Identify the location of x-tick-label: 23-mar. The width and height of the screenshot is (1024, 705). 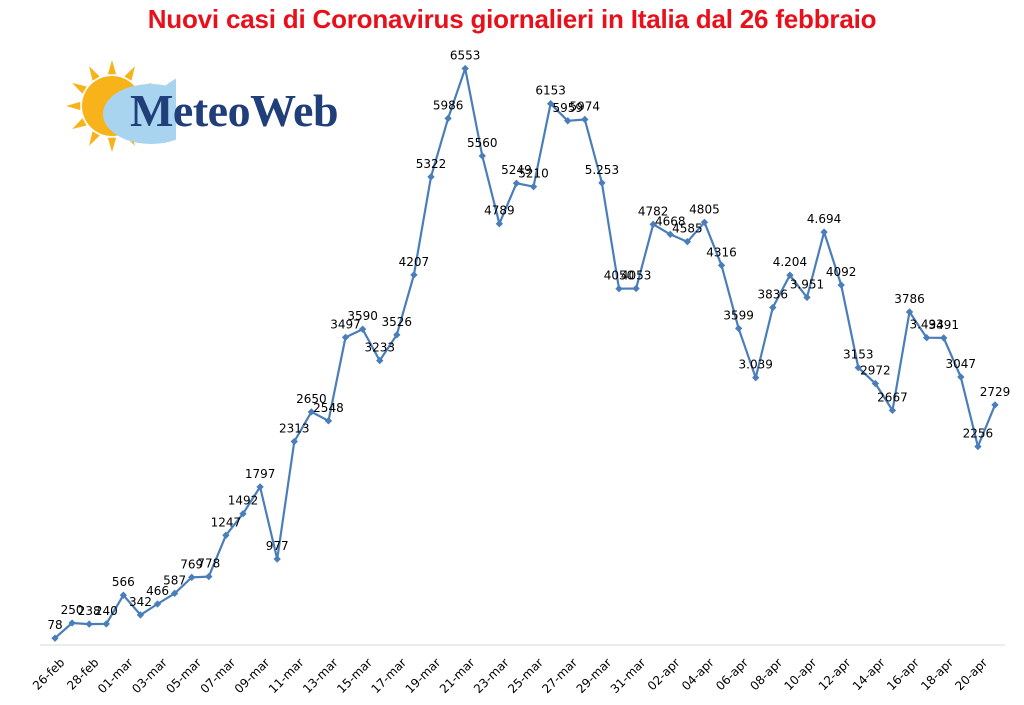
(491, 675).